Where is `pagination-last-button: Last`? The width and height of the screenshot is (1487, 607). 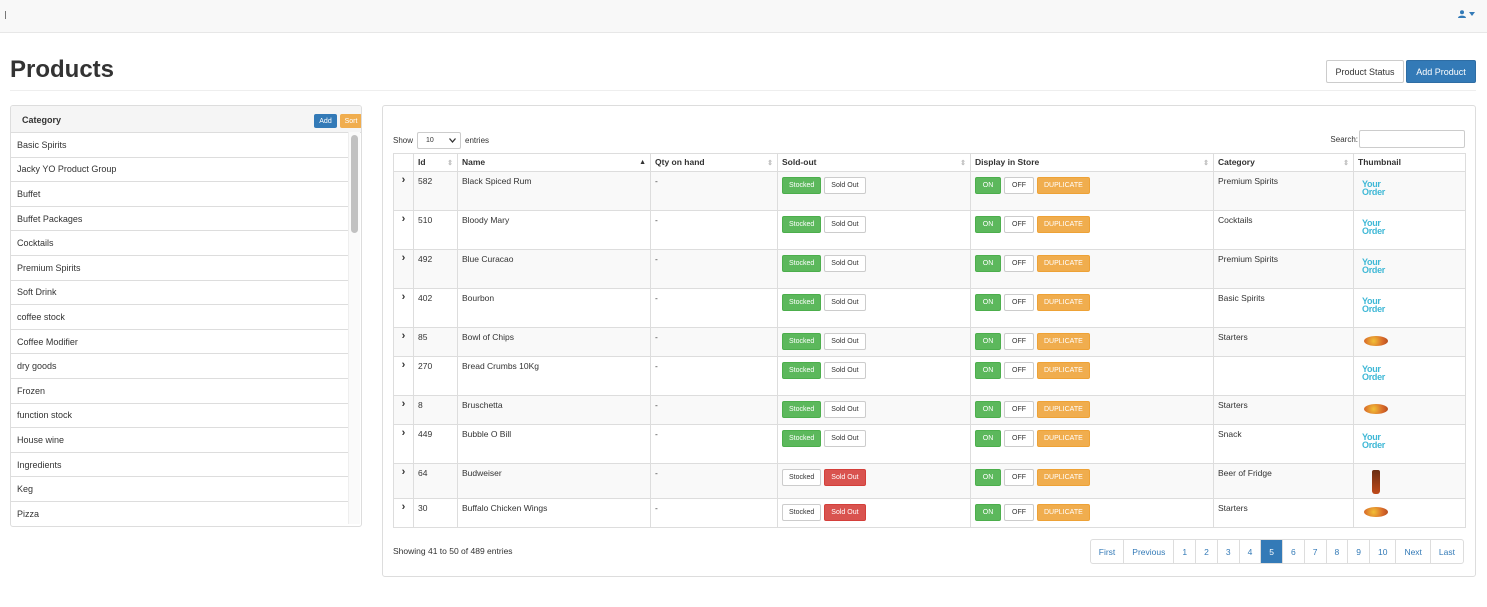 pagination-last-button: Last is located at coordinates (1446, 551).